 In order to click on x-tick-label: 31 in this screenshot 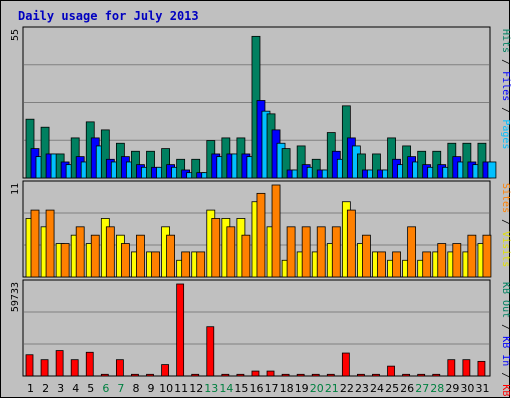, I will do `click(482, 388)`.